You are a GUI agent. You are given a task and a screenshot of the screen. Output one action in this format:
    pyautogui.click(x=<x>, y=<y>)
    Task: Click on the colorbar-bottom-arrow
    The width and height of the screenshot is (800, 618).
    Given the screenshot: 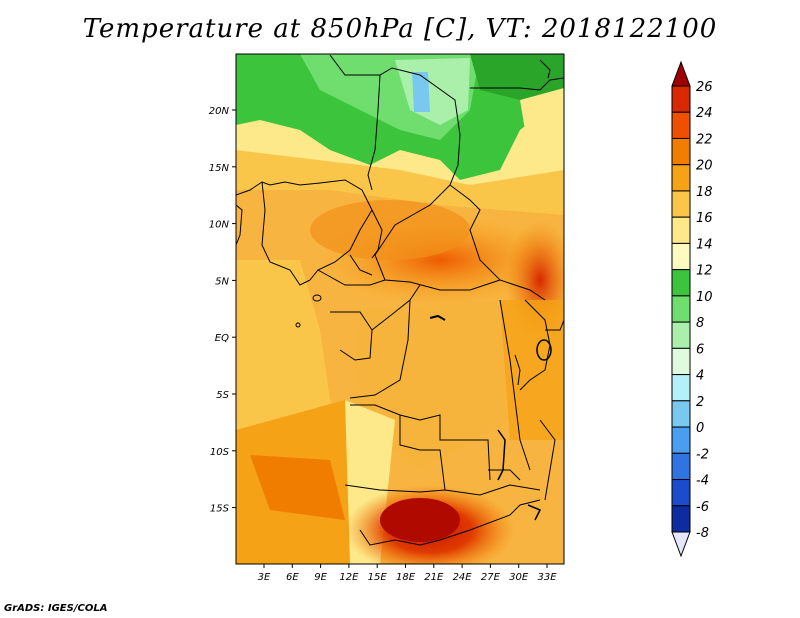 What is the action you would take?
    pyautogui.click(x=681, y=544)
    